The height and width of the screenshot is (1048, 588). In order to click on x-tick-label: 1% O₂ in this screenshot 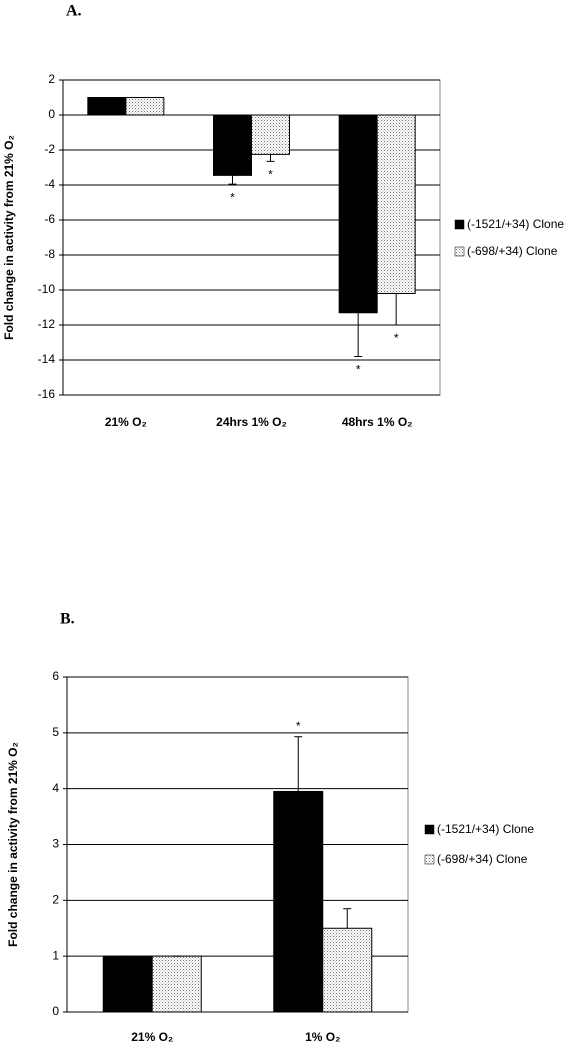, I will do `click(322, 1037)`.